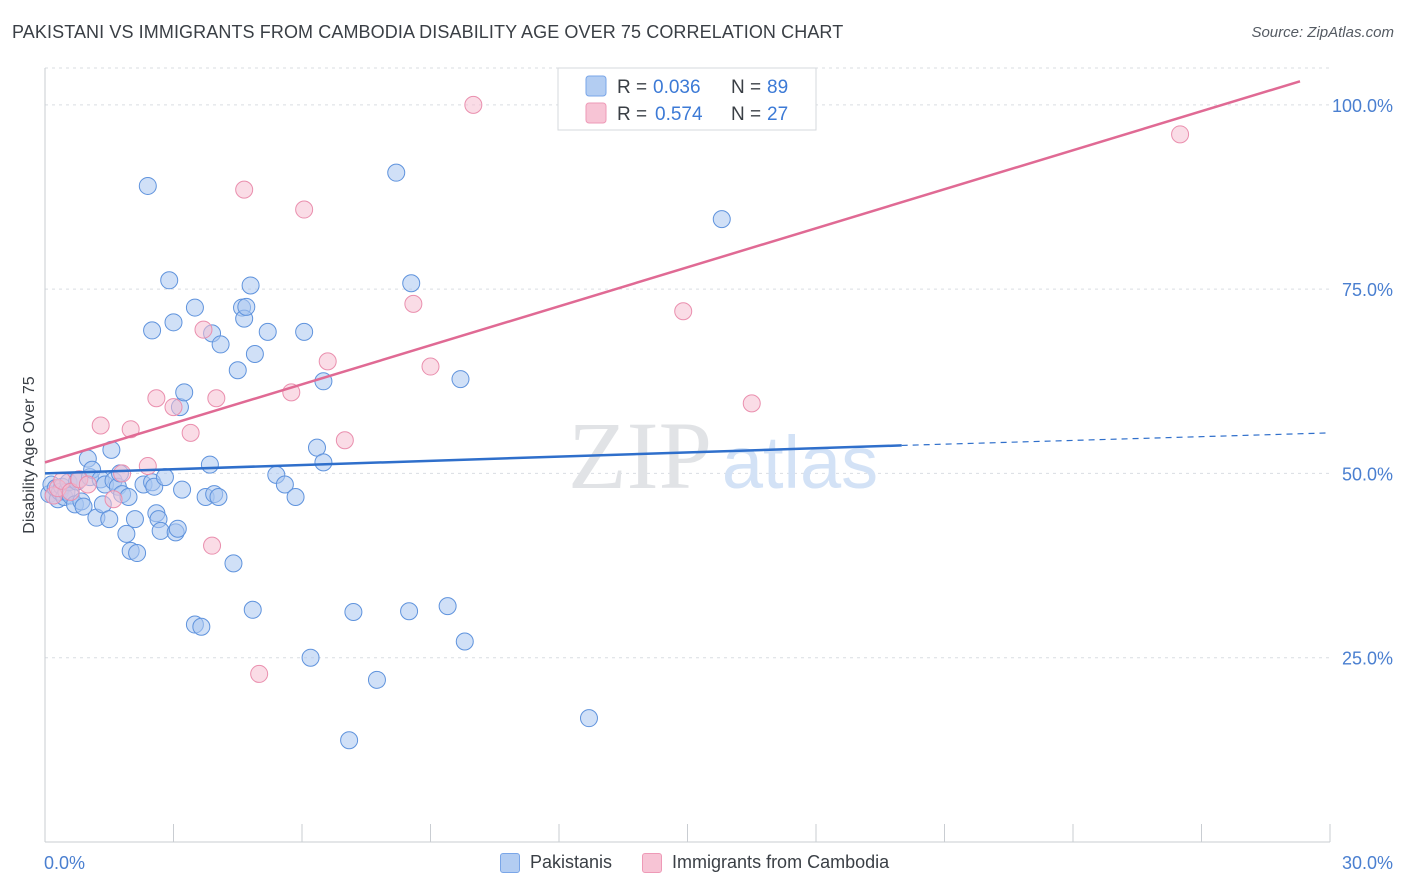  I want to click on y-tick-label-25: 25.0%, so click(1367, 659).